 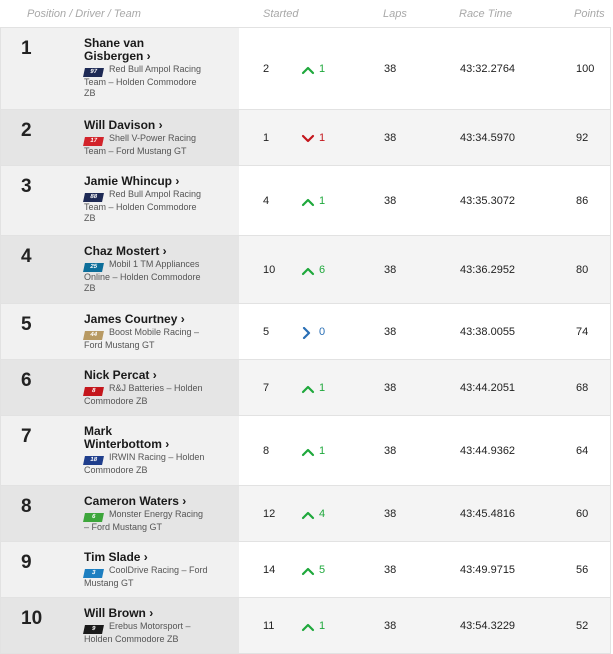 I want to click on driver-name-line: Shane van, so click(x=114, y=43).